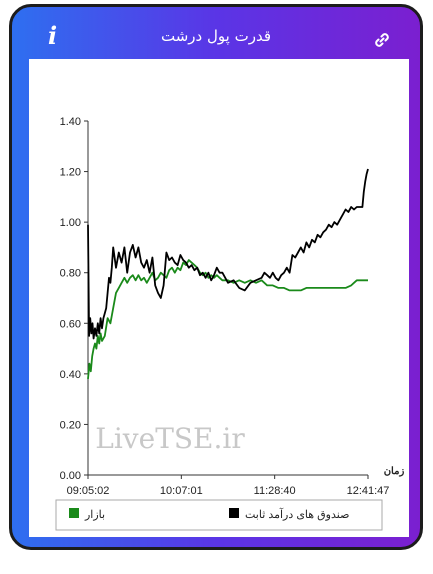  What do you see at coordinates (74, 513) in the screenshot?
I see `legend-swatch-market` at bounding box center [74, 513].